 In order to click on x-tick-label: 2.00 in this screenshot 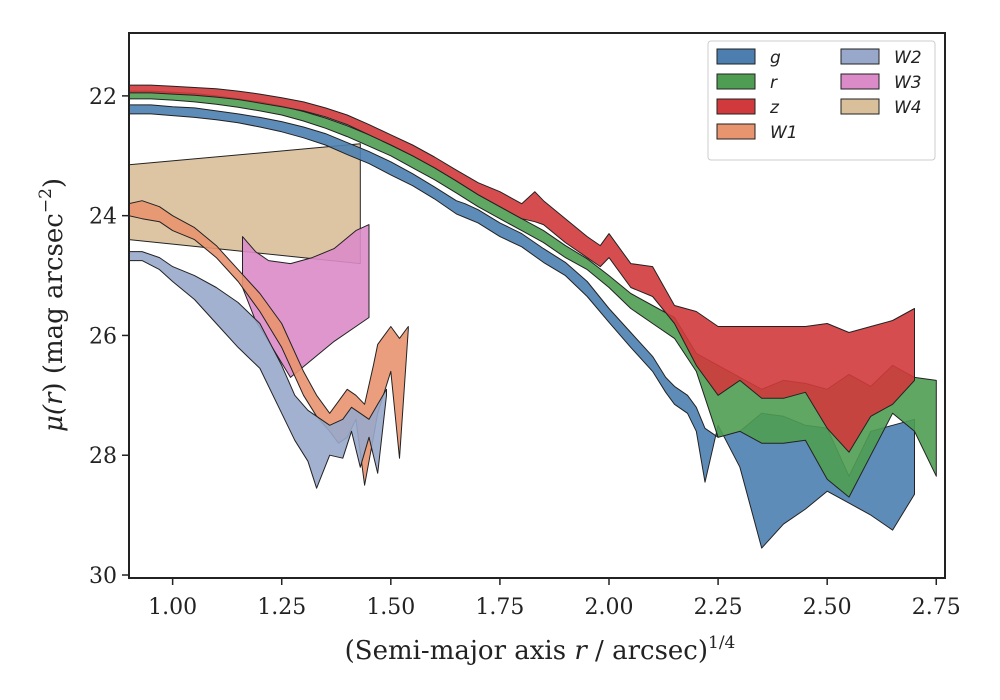, I will do `click(609, 607)`.